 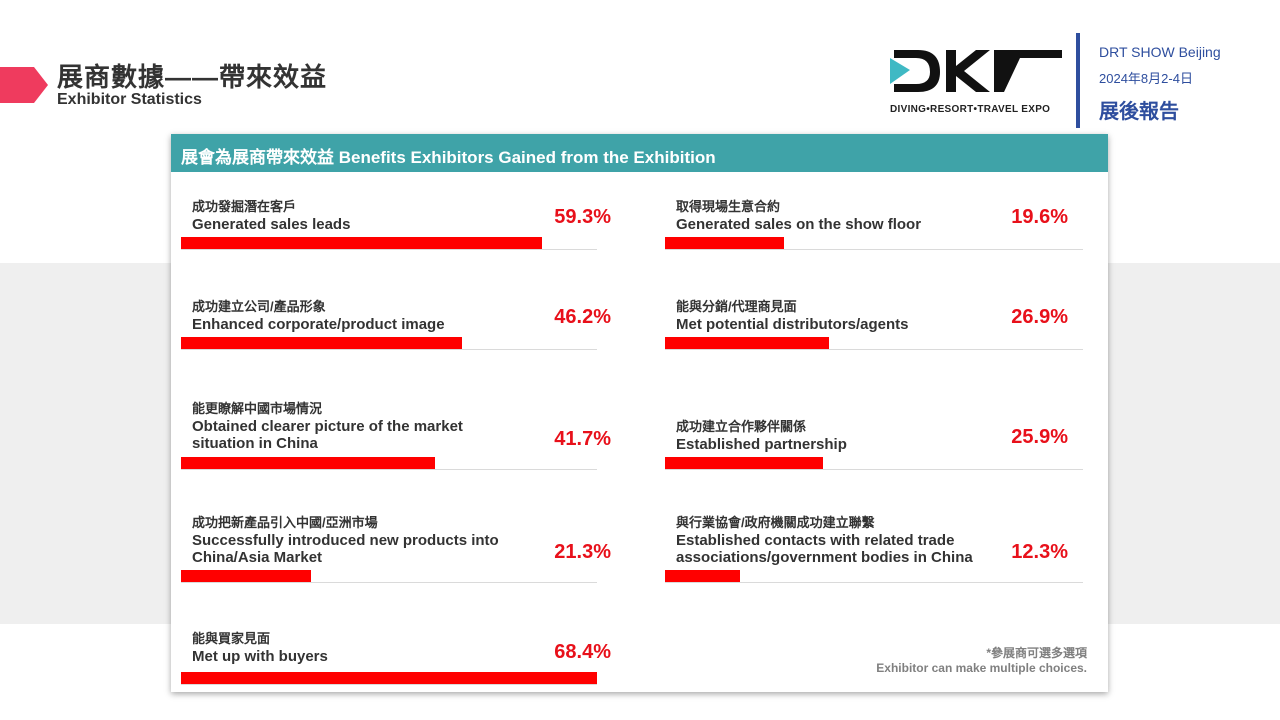 I want to click on benefit-value: 41.7%, so click(x=582, y=439).